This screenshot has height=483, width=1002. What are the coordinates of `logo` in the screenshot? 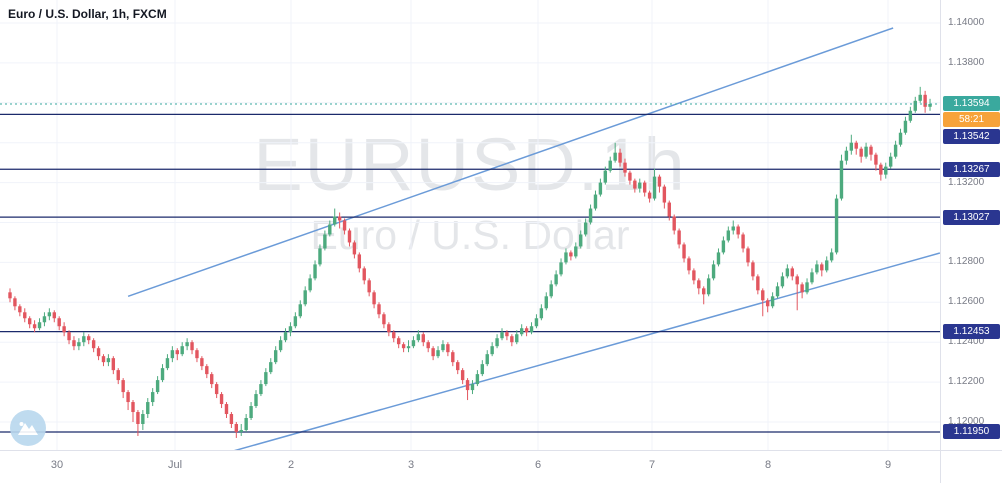 It's located at (28, 428).